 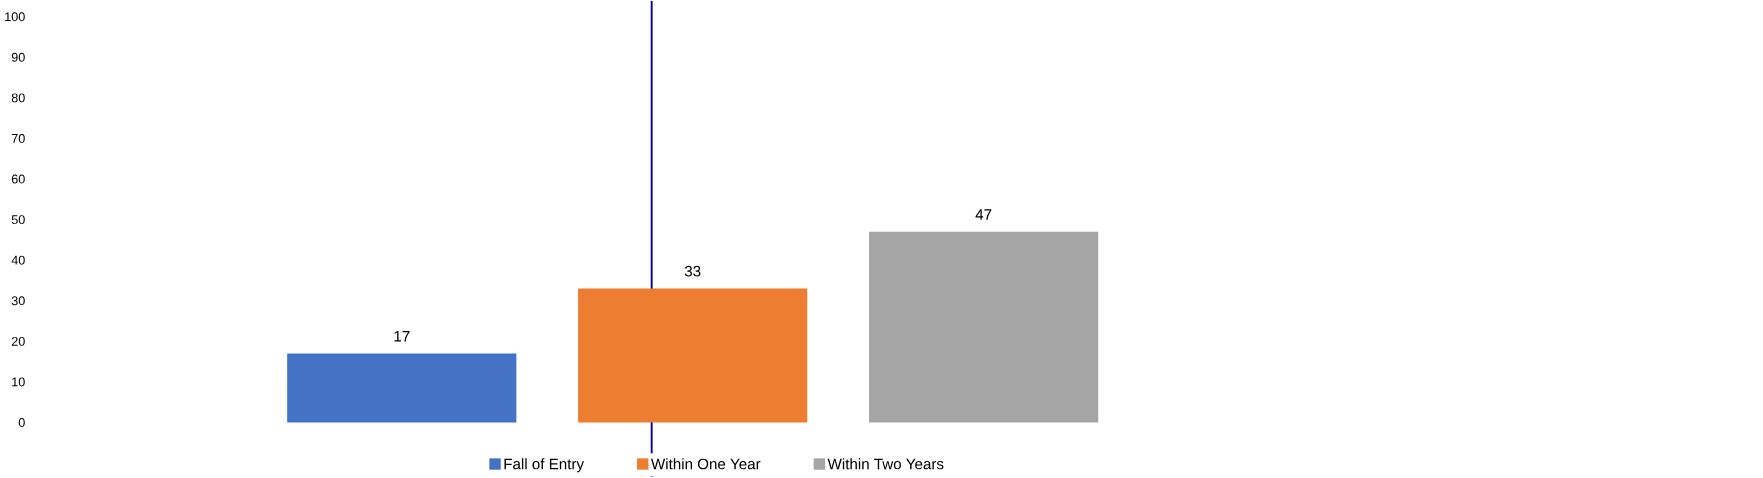 What do you see at coordinates (18, 220) in the screenshot?
I see `y-tick-label: 50` at bounding box center [18, 220].